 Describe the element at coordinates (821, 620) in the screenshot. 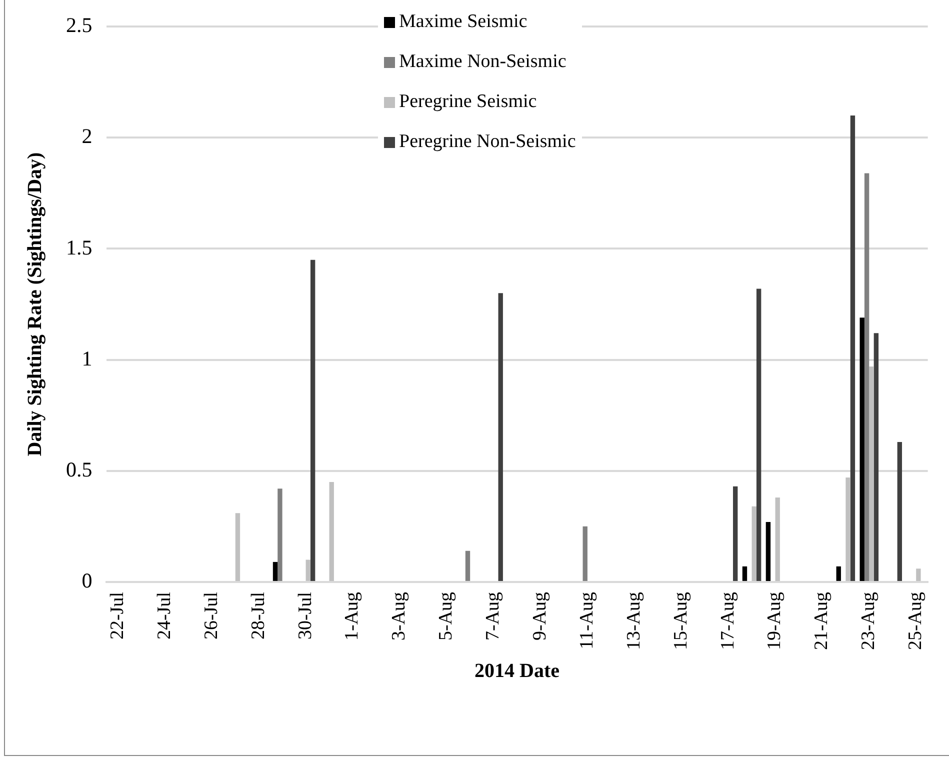

I see `x-tick-label: 21-Aug` at that location.